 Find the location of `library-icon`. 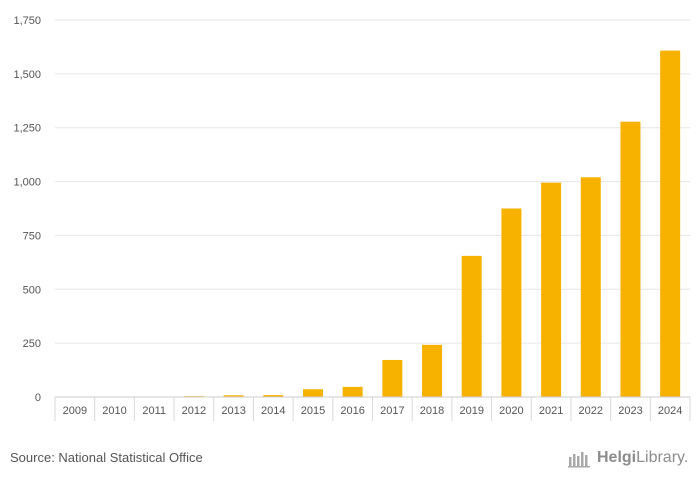

library-icon is located at coordinates (579, 460).